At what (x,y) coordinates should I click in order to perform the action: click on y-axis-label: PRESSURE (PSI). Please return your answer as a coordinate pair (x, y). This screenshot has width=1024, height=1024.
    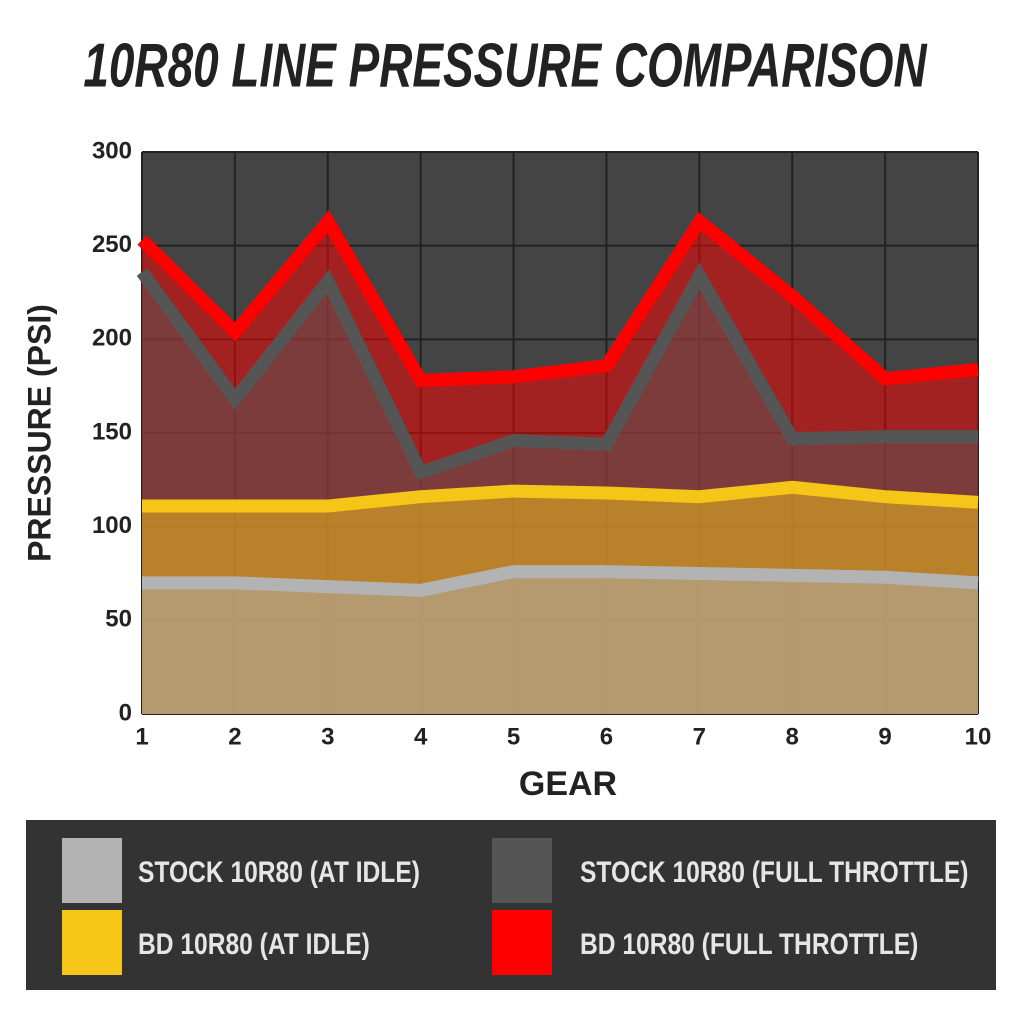
    Looking at the image, I should click on (39, 433).